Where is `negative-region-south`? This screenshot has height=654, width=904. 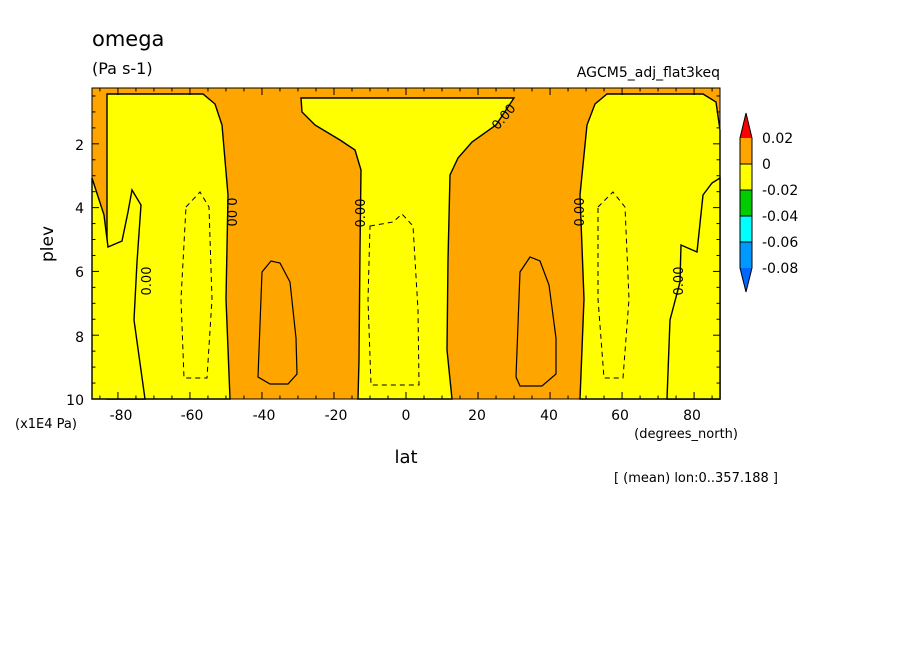
negative-region-south is located at coordinates (168, 246).